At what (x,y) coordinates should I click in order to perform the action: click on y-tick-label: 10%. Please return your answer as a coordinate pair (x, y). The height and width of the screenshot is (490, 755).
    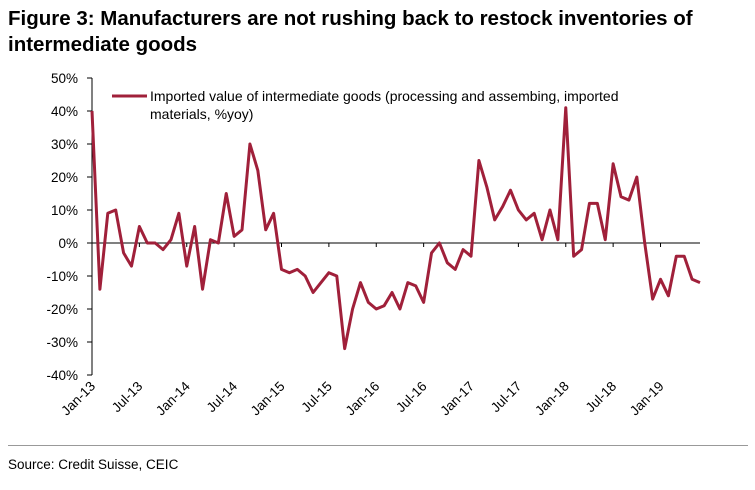
    Looking at the image, I should click on (64, 210).